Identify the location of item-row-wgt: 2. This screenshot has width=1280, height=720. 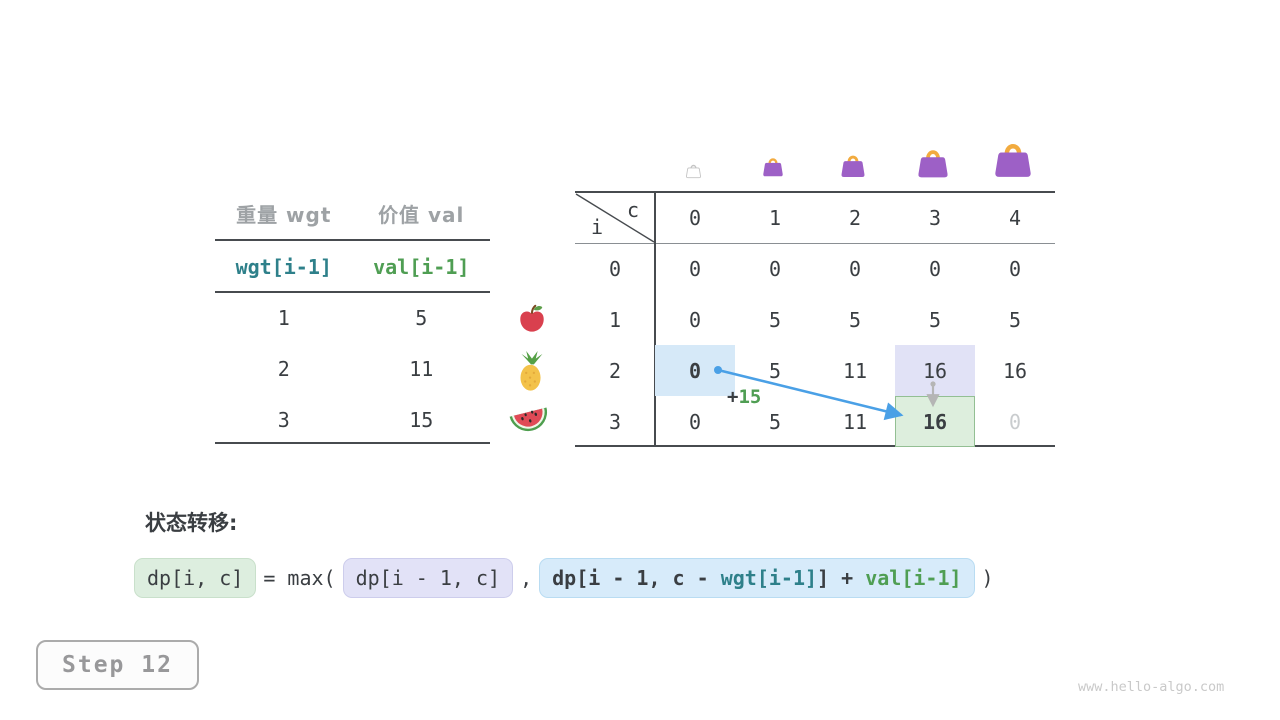
(283, 368).